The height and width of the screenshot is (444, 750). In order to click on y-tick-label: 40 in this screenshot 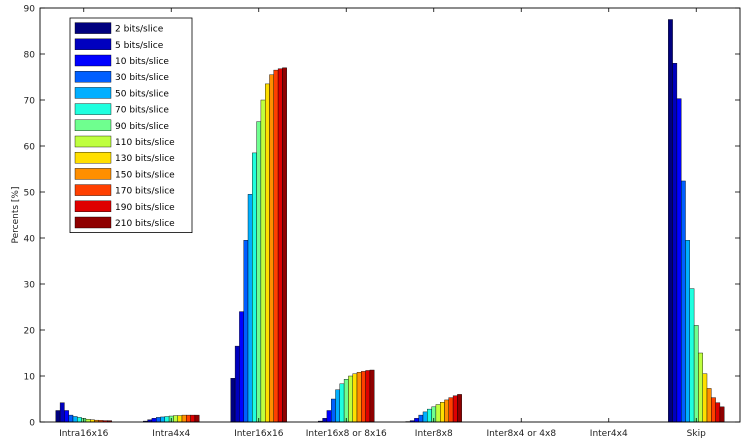, I will do `click(30, 240)`.